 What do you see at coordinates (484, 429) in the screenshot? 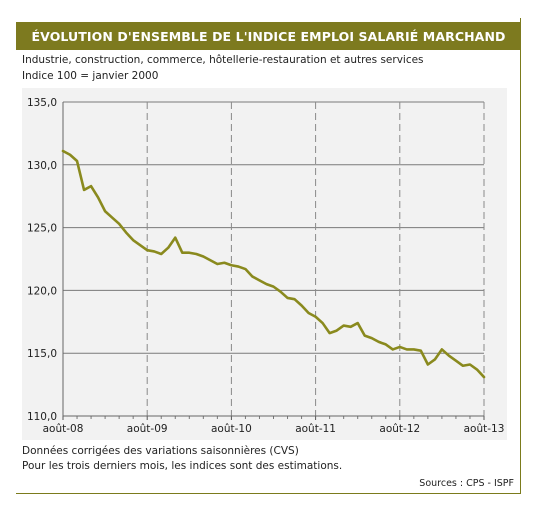
I see `x-tick-label: août-13` at bounding box center [484, 429].